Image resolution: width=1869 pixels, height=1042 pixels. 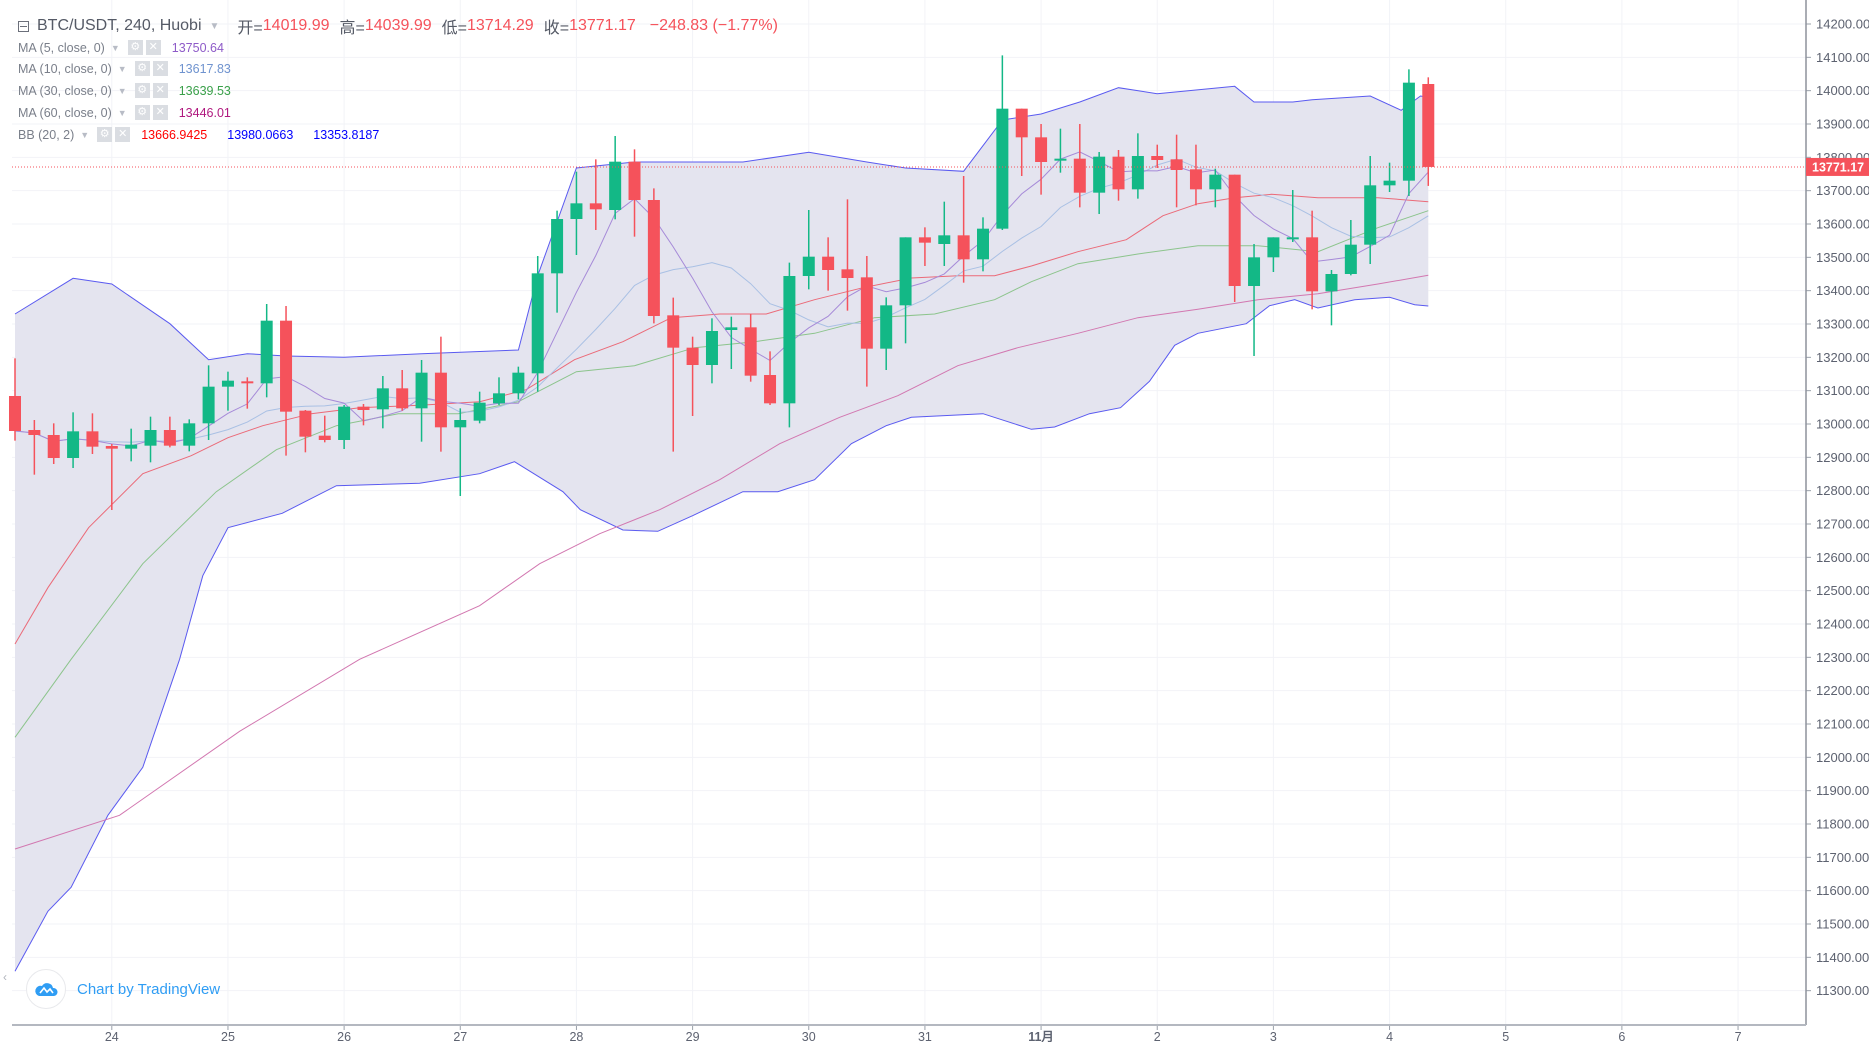 I want to click on price-tick-label: 14200.00, so click(x=1842, y=24).